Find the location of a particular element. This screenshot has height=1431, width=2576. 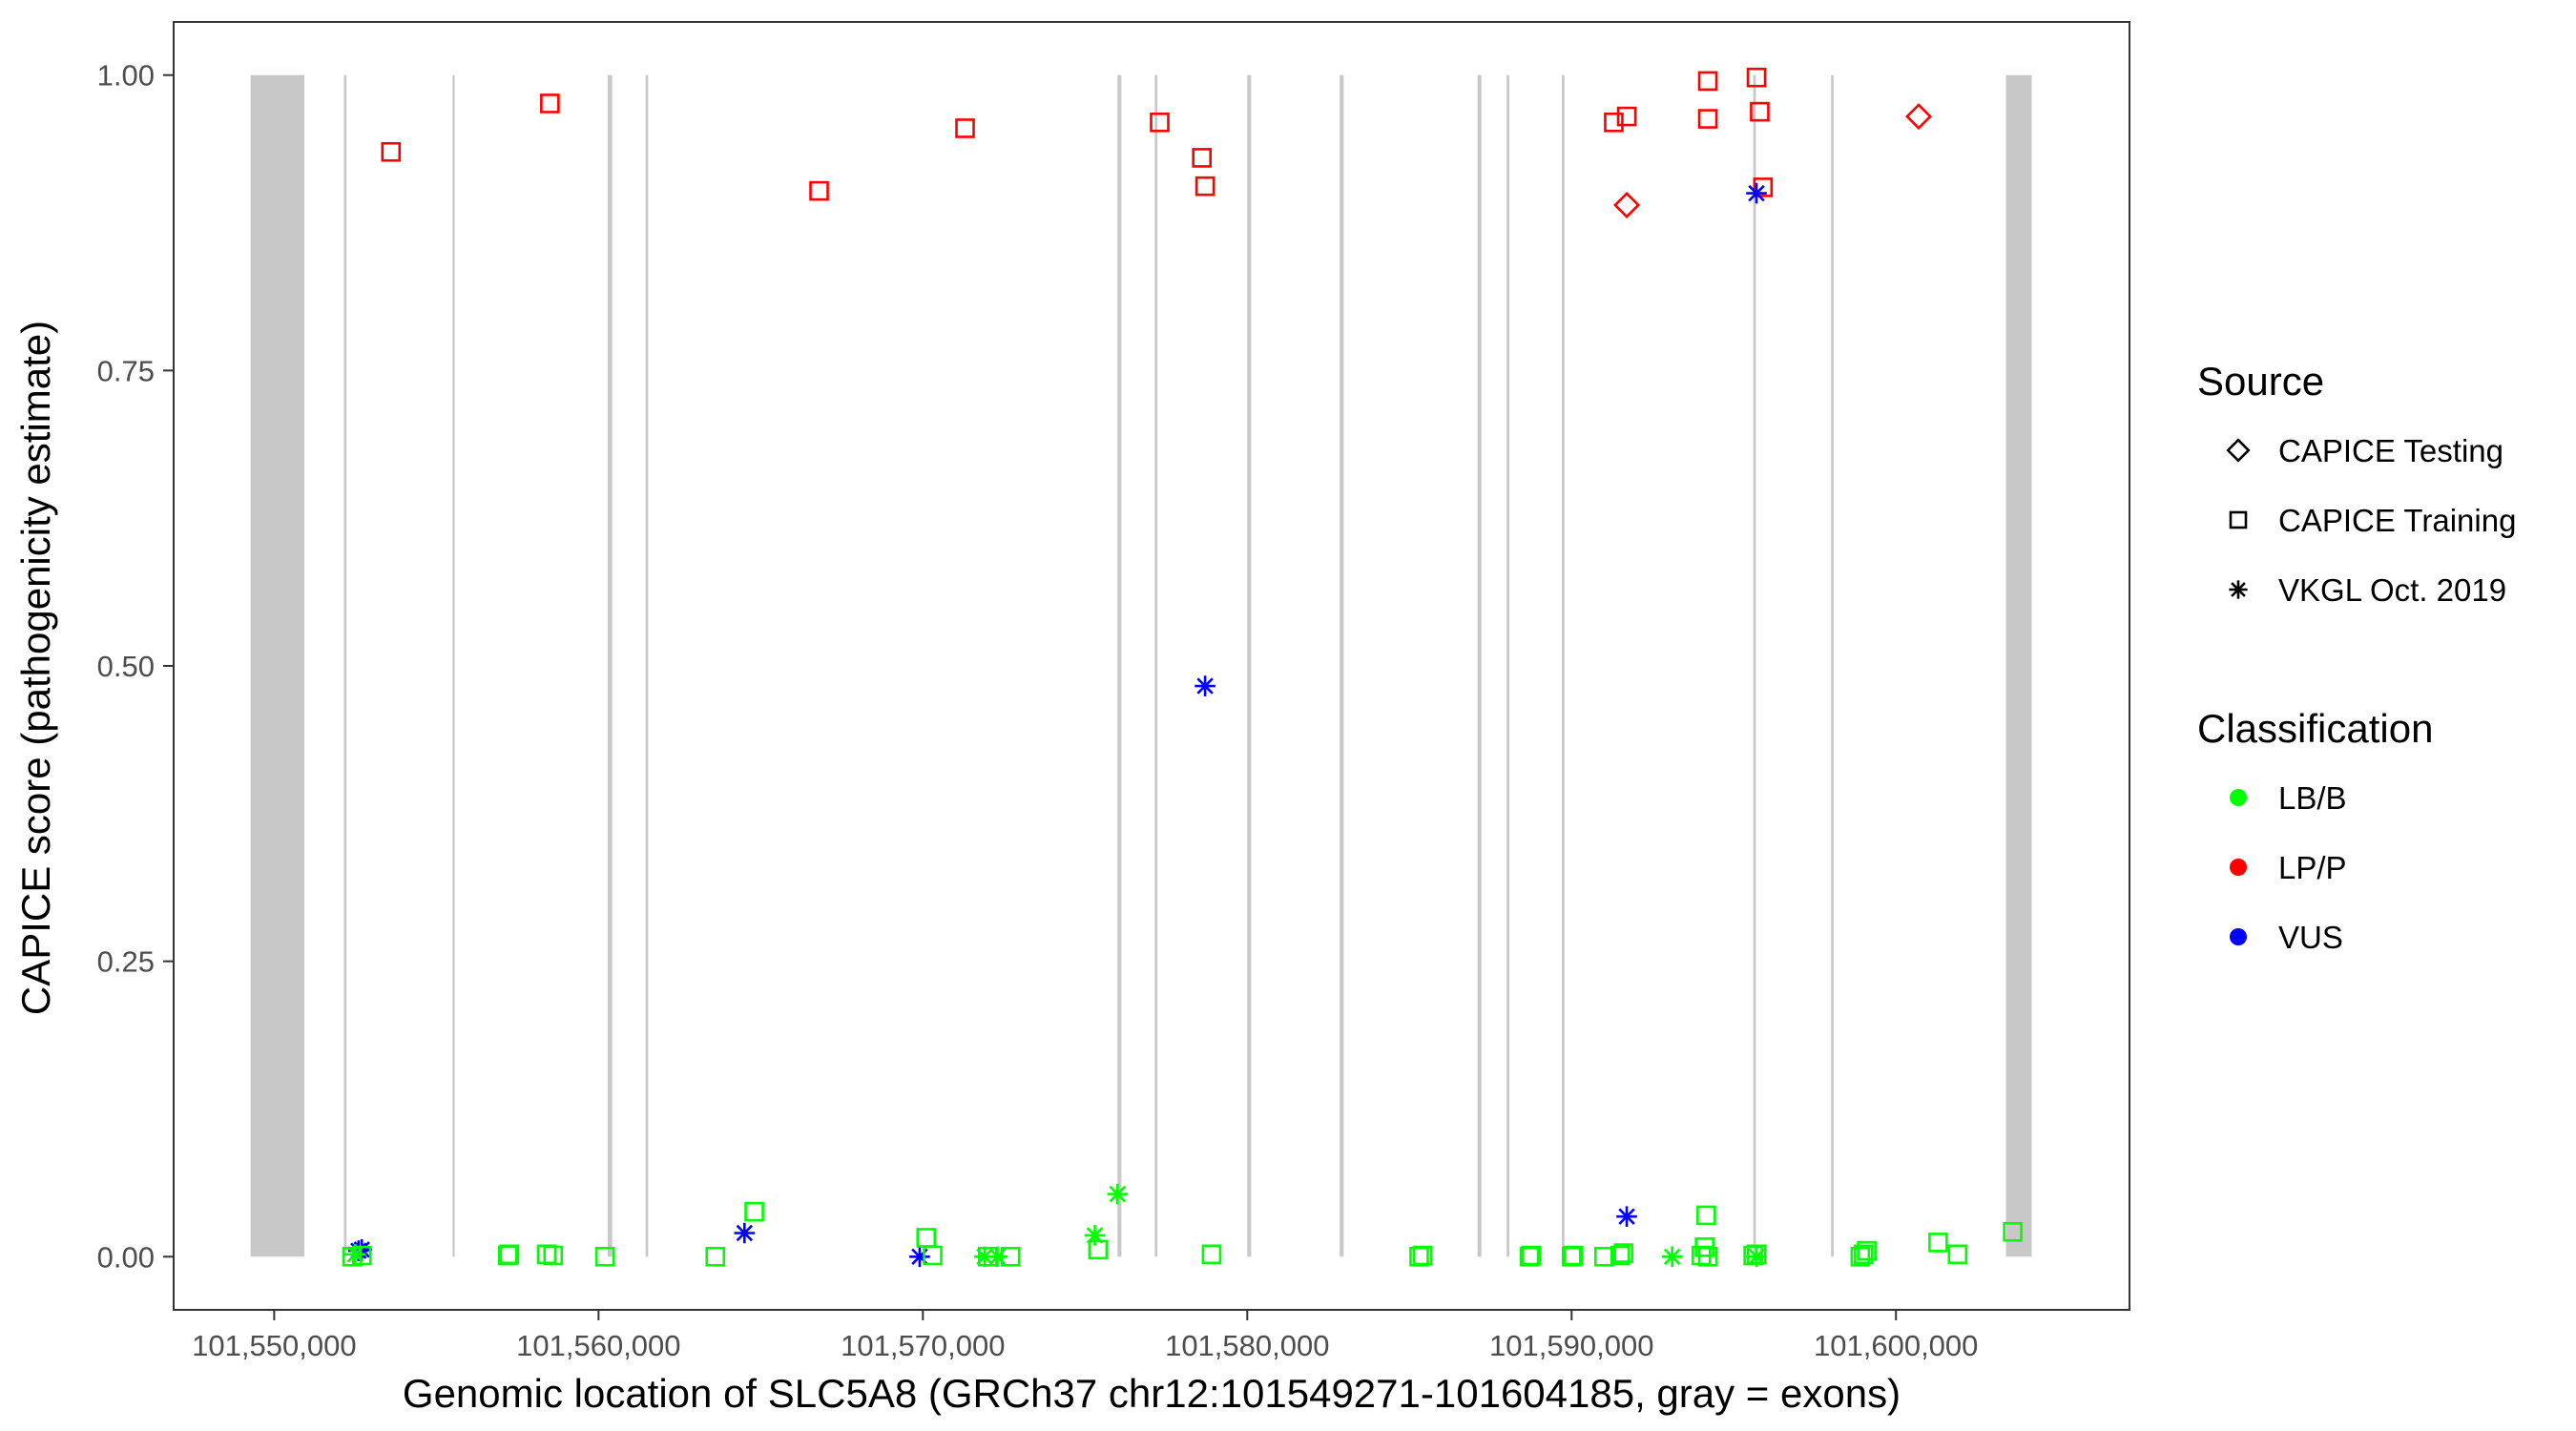

x-tick-label: 101,580,000 is located at coordinates (1247, 1345).